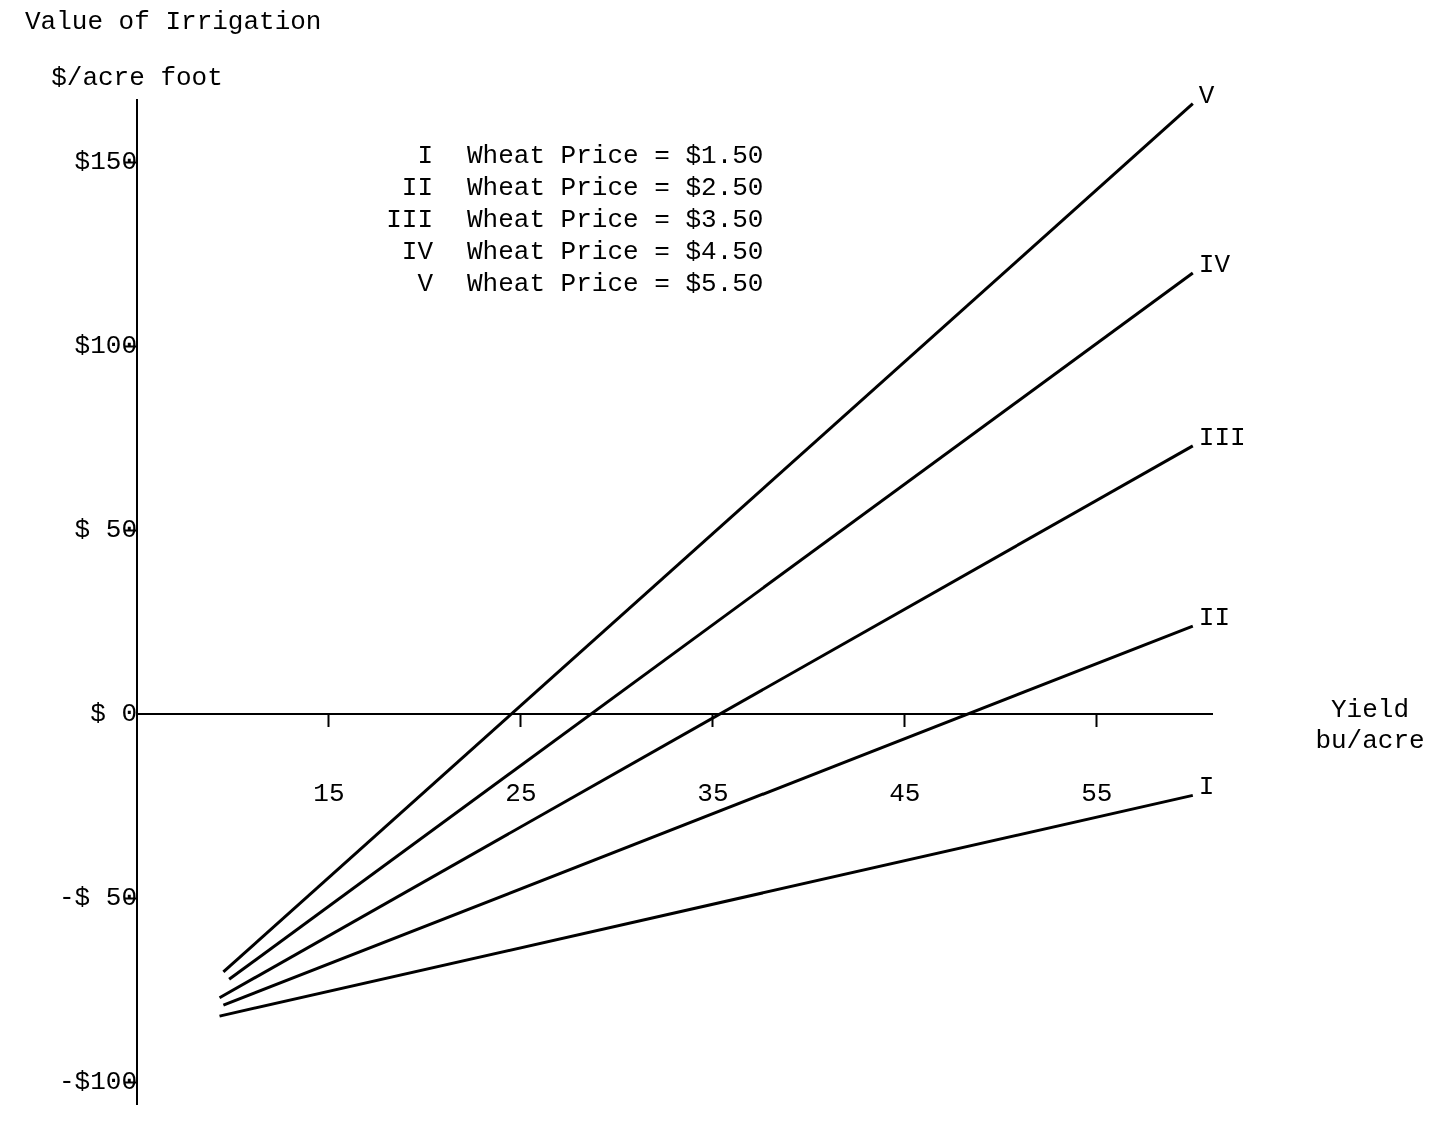  I want to click on x-tick-label: 35, so click(713, 793).